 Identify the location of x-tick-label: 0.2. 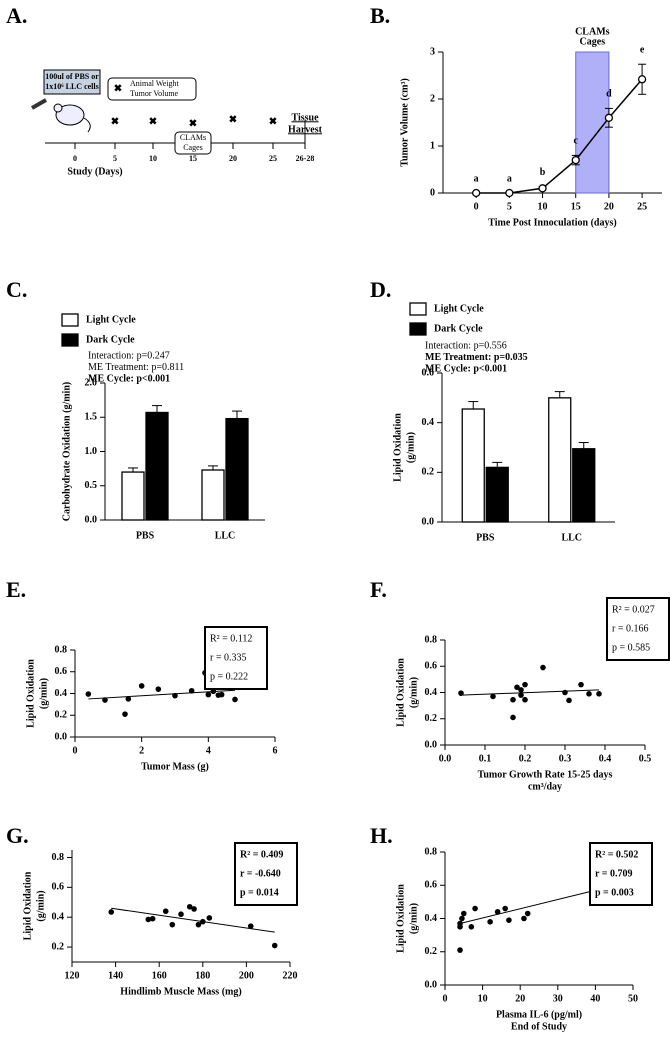
(525, 758).